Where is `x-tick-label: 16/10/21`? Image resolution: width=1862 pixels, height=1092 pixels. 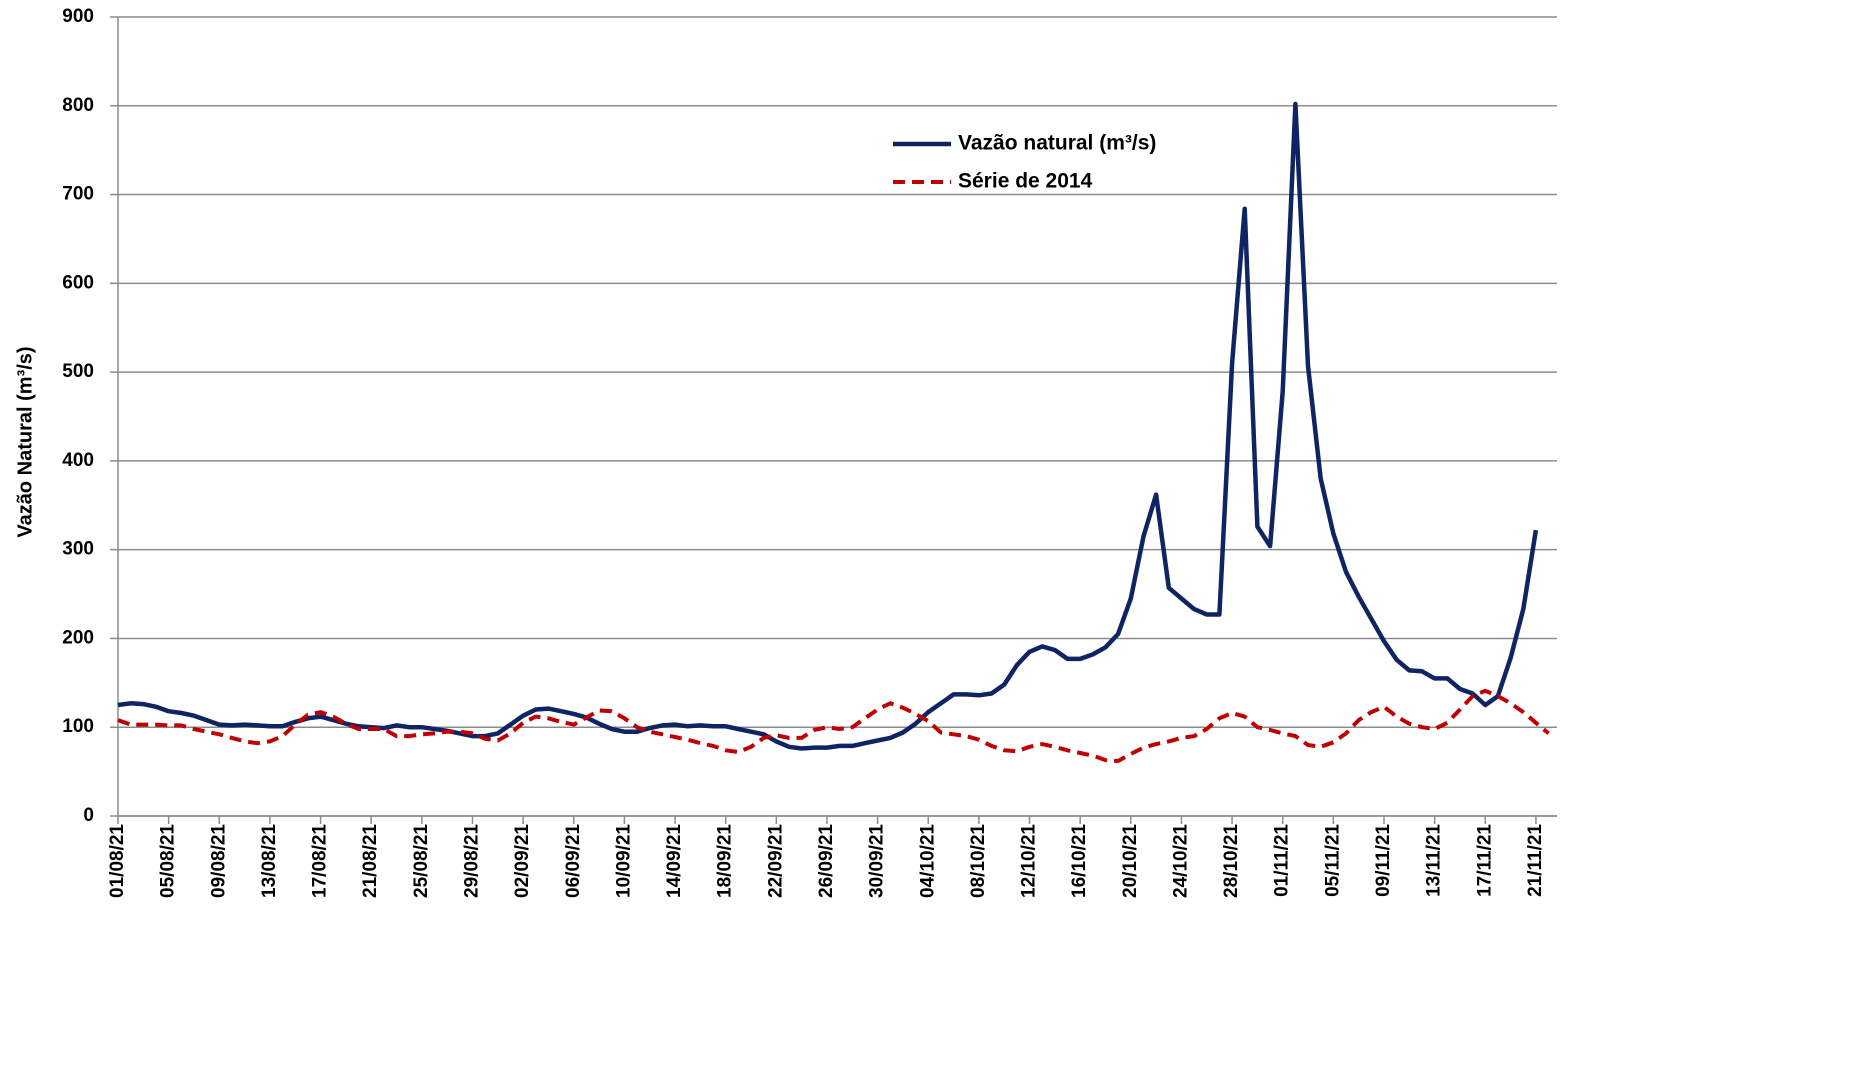
x-tick-label: 16/10/21 is located at coordinates (1079, 861).